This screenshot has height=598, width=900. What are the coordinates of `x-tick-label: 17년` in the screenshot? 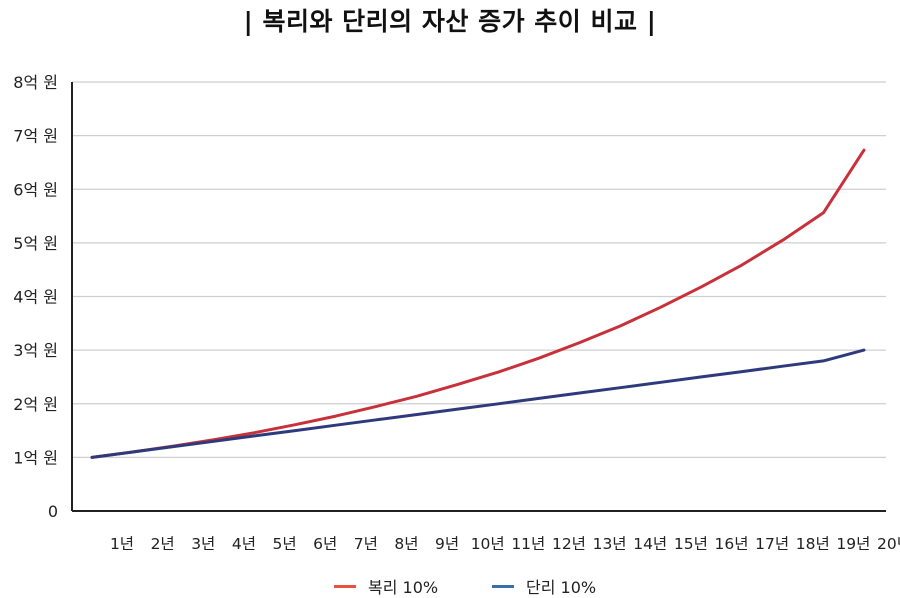 It's located at (772, 544).